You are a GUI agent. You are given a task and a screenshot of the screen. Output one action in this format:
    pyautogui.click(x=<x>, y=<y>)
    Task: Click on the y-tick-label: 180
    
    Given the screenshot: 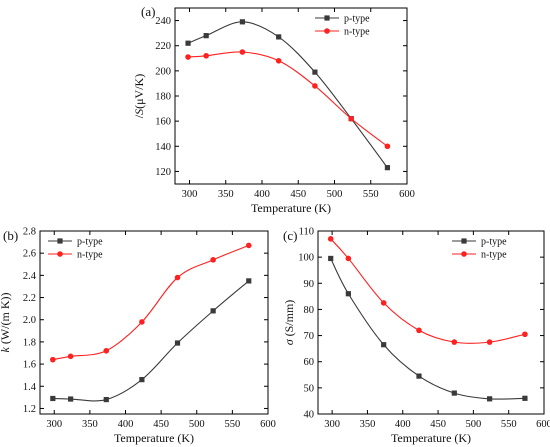 What is the action you would take?
    pyautogui.click(x=163, y=97)
    